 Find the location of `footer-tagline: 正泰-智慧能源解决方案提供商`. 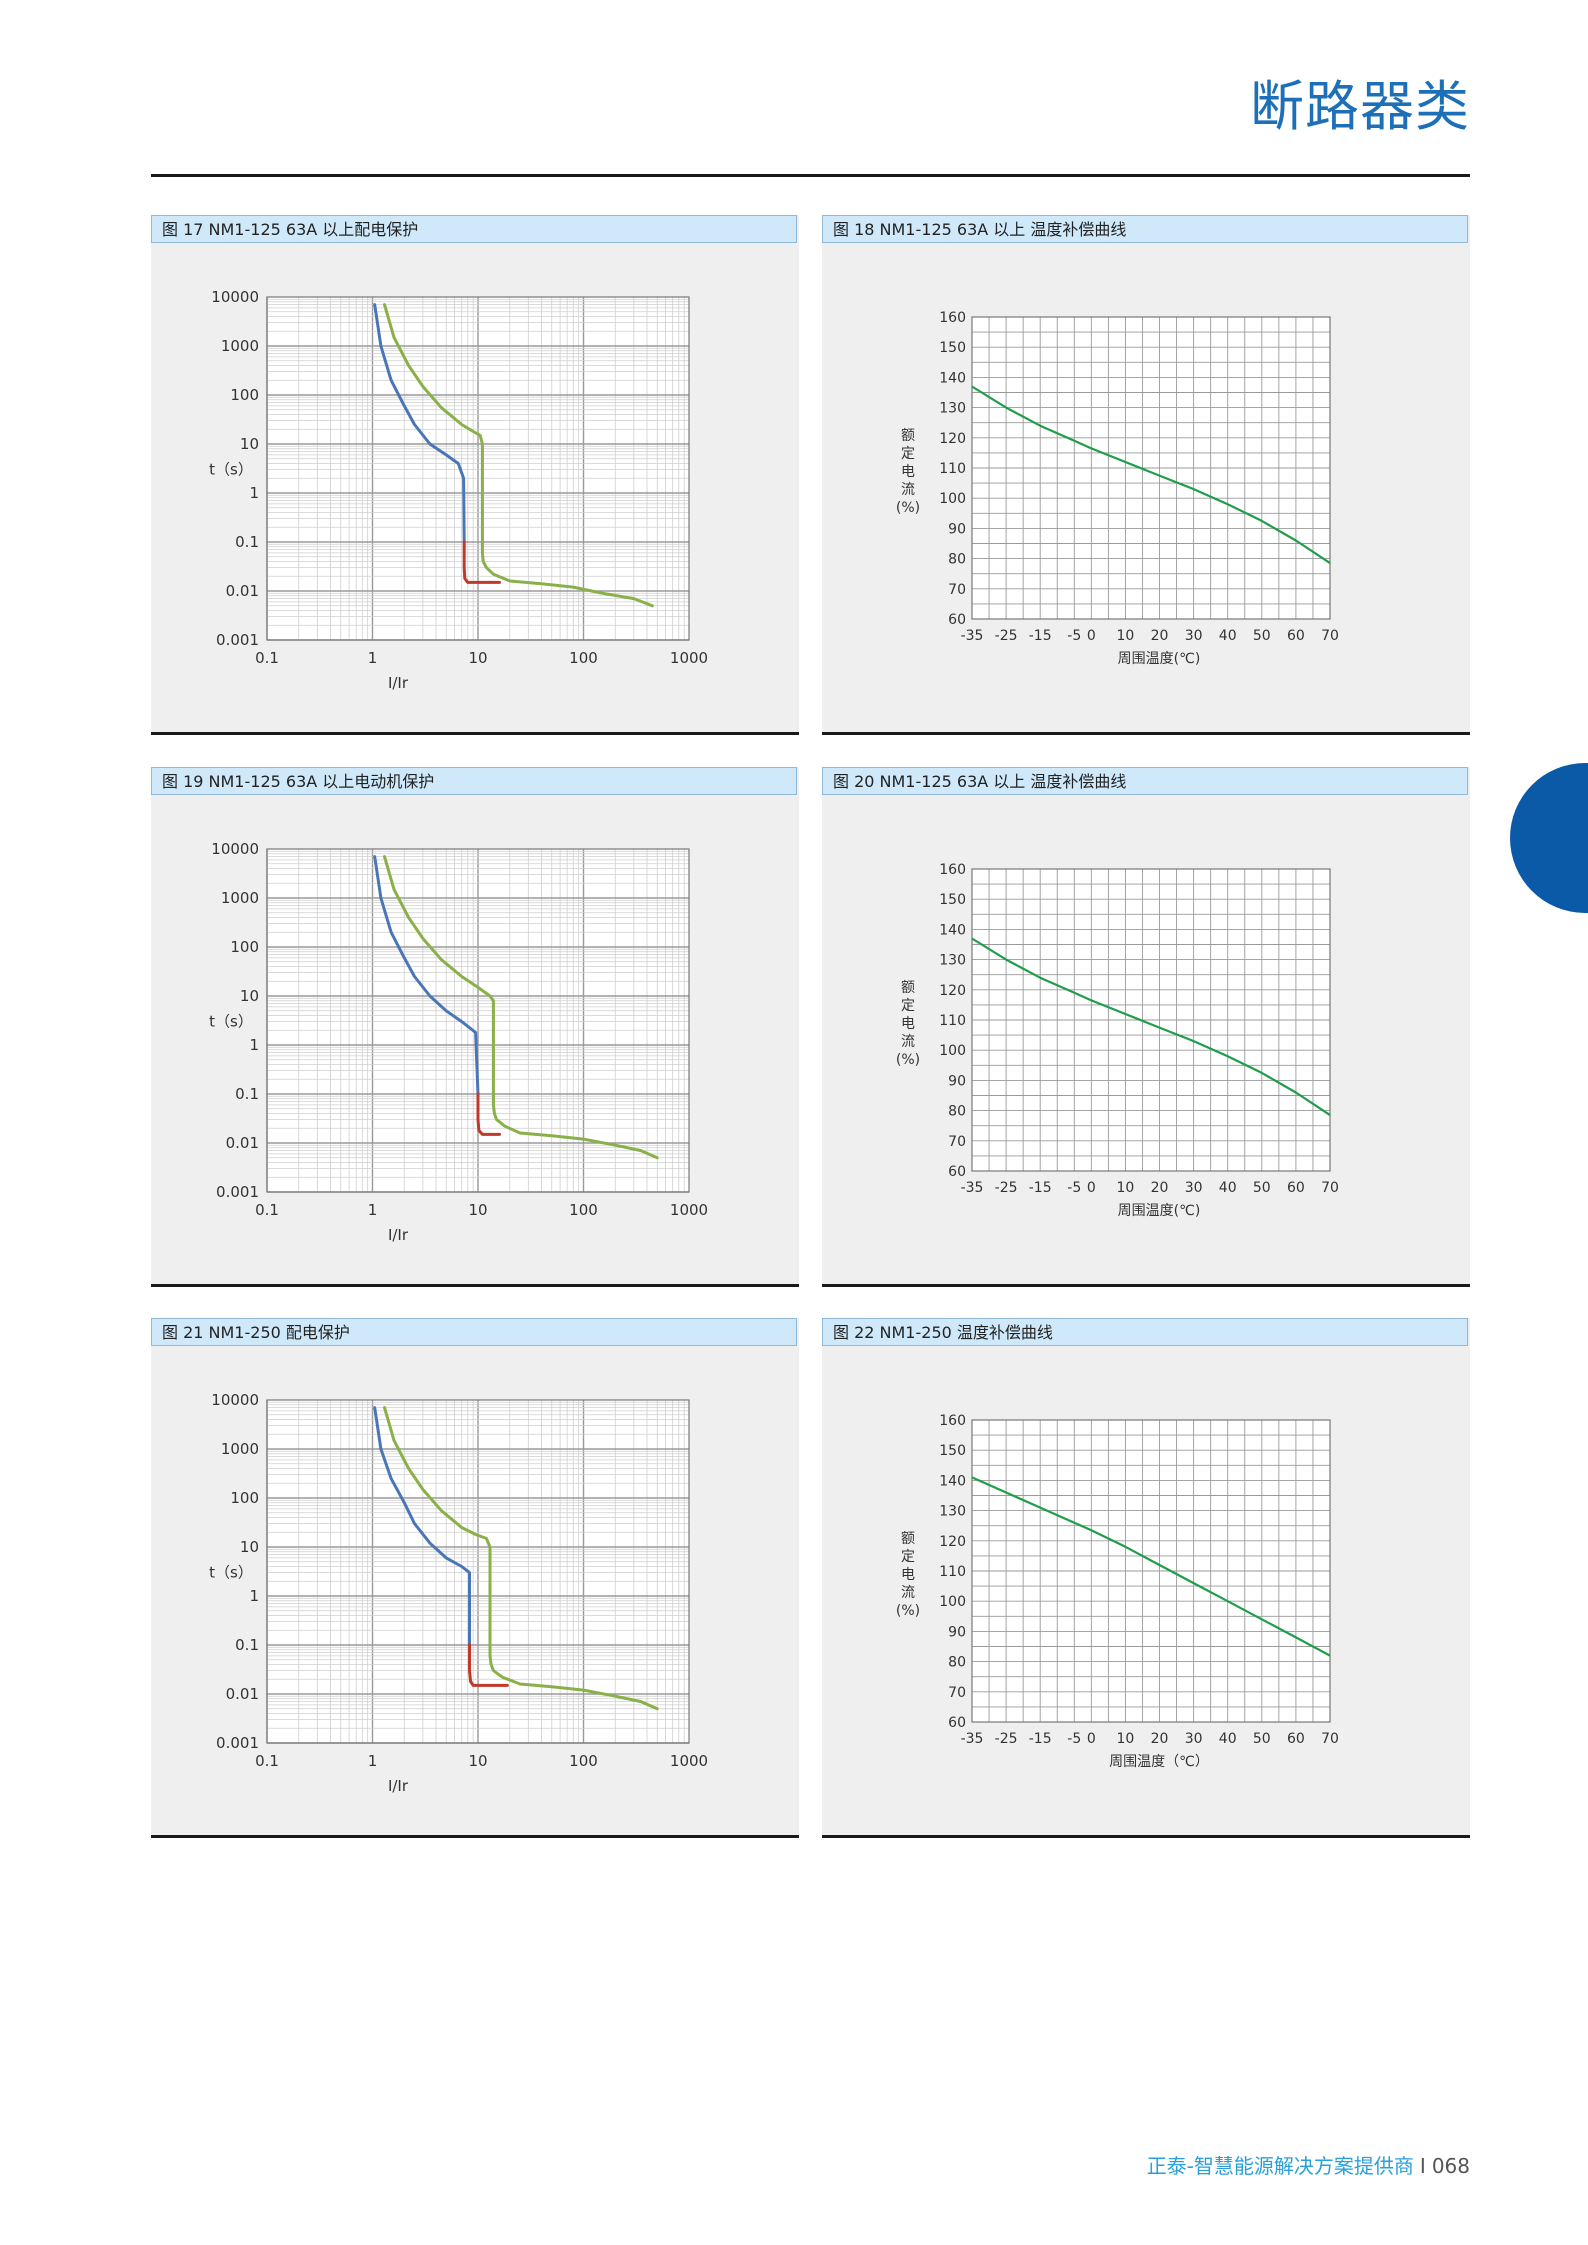

footer-tagline: 正泰-智慧能源解决方案提供商 is located at coordinates (1280, 2166).